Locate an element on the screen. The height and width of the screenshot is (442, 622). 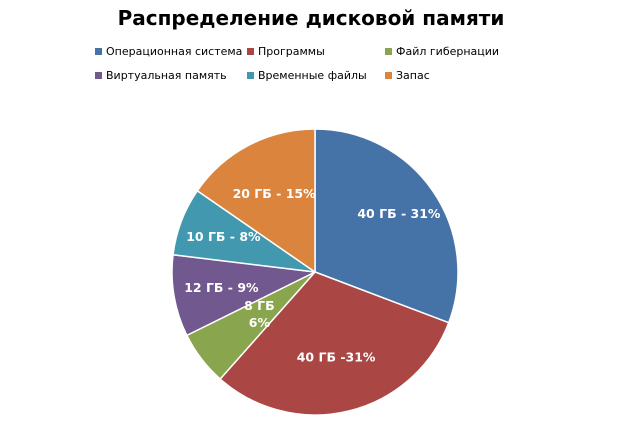
pie-slice-reserve is located at coordinates (256, 200).